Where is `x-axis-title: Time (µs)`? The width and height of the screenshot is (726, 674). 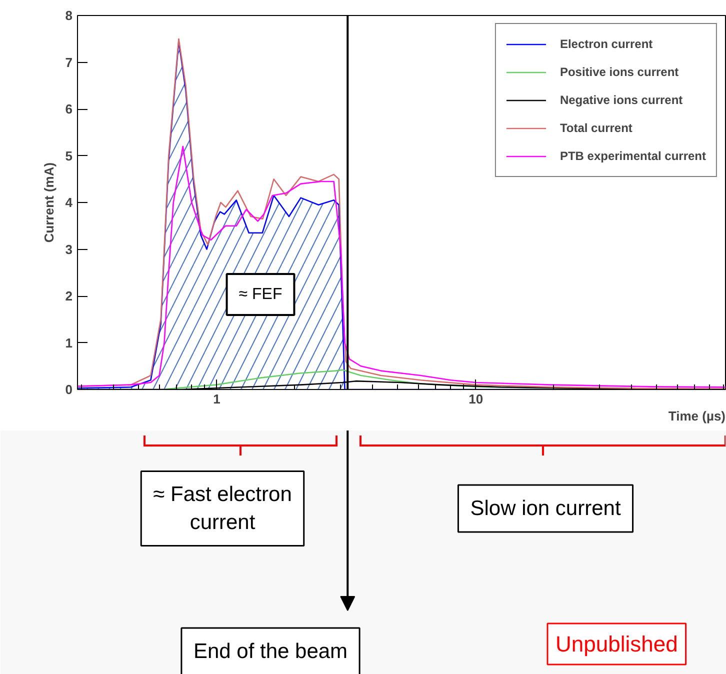
x-axis-title: Time (µs) is located at coordinates (697, 416).